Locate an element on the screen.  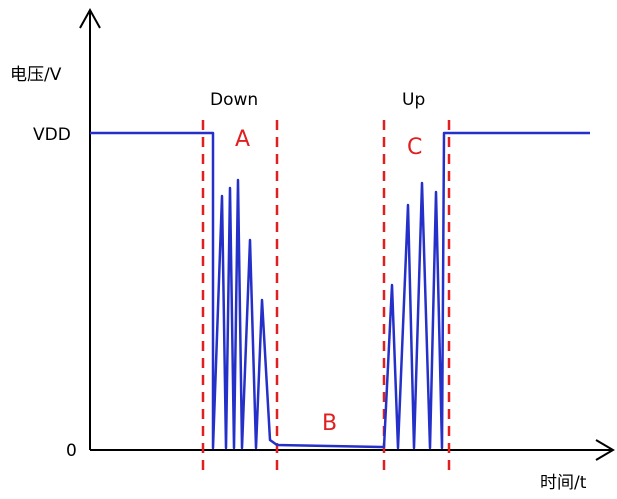
x-axis-label: 时间/t is located at coordinates (563, 483).